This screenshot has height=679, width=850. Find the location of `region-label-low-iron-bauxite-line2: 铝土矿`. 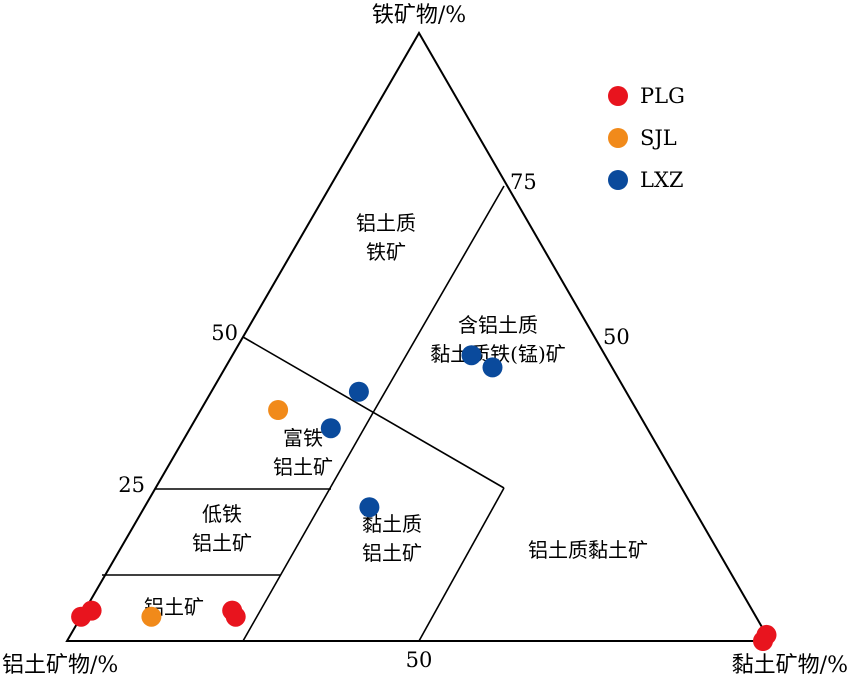

region-label-low-iron-bauxite-line2: 铝土矿 is located at coordinates (222, 543).